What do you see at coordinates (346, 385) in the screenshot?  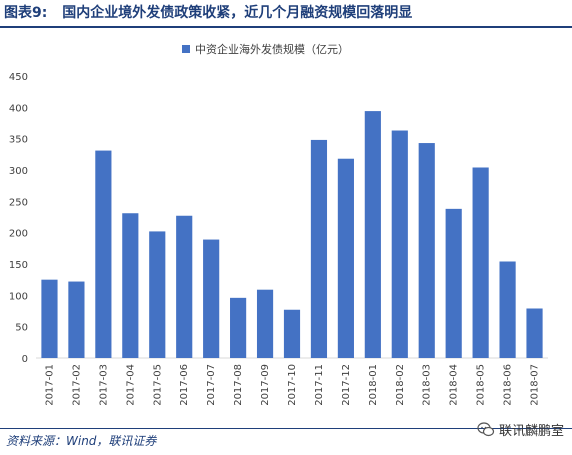 I see `x-tick-label: 2017-12` at bounding box center [346, 385].